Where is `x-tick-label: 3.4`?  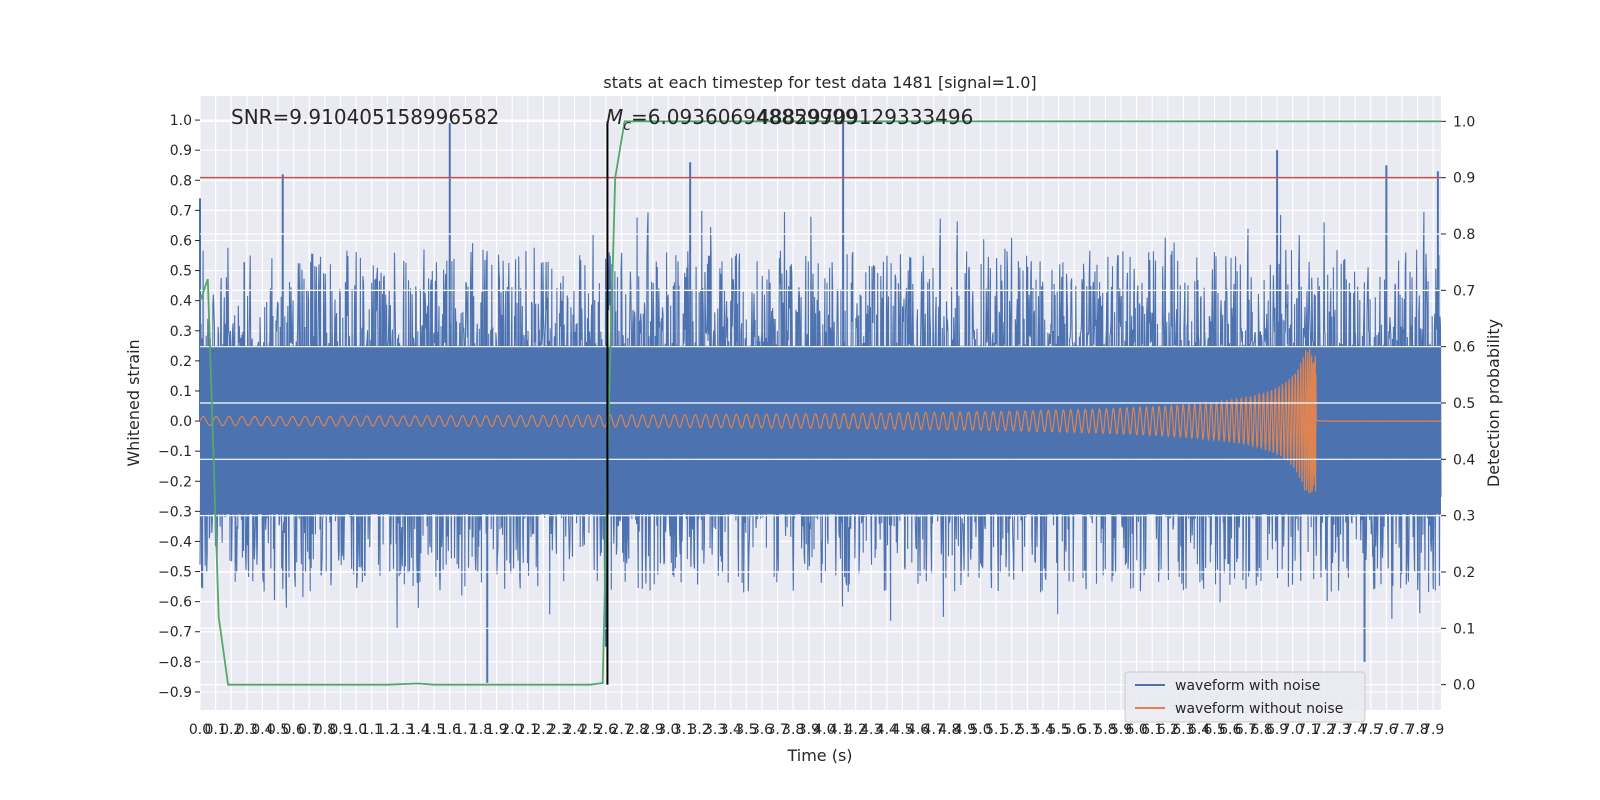 x-tick-label: 3.4 is located at coordinates (731, 730).